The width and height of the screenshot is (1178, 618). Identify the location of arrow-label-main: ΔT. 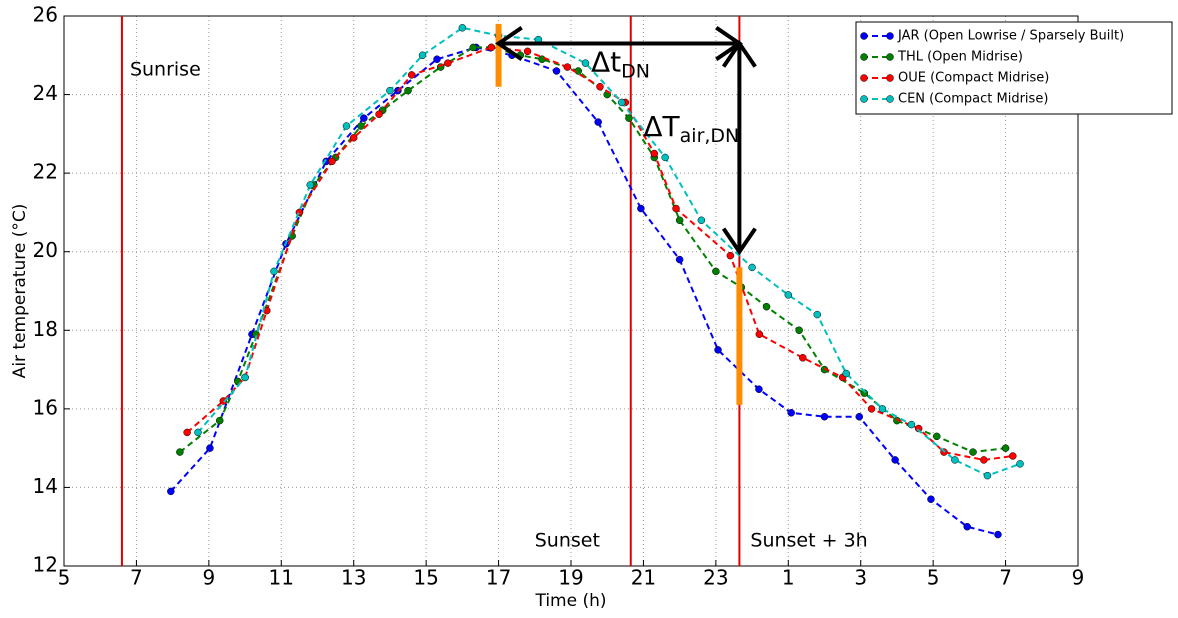
(661, 126).